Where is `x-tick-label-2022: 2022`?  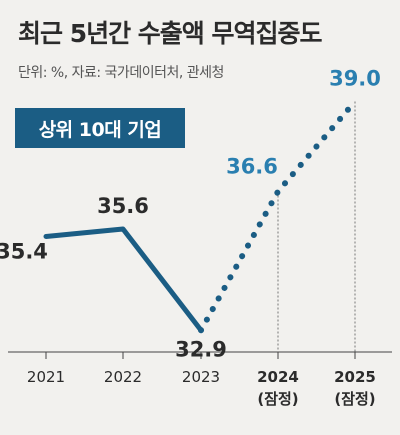 x-tick-label-2022: 2022 is located at coordinates (123, 377).